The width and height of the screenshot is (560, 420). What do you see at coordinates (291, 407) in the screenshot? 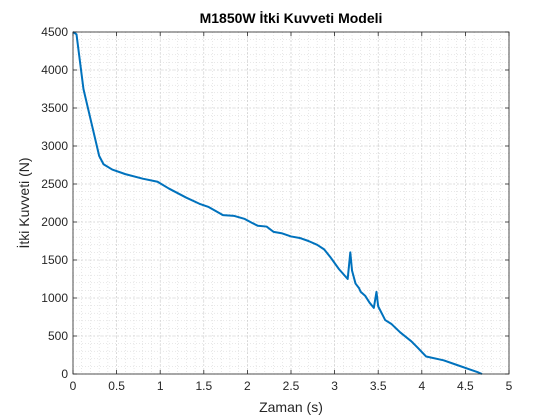
I see `x-axis-label: Zaman (s)` at bounding box center [291, 407].